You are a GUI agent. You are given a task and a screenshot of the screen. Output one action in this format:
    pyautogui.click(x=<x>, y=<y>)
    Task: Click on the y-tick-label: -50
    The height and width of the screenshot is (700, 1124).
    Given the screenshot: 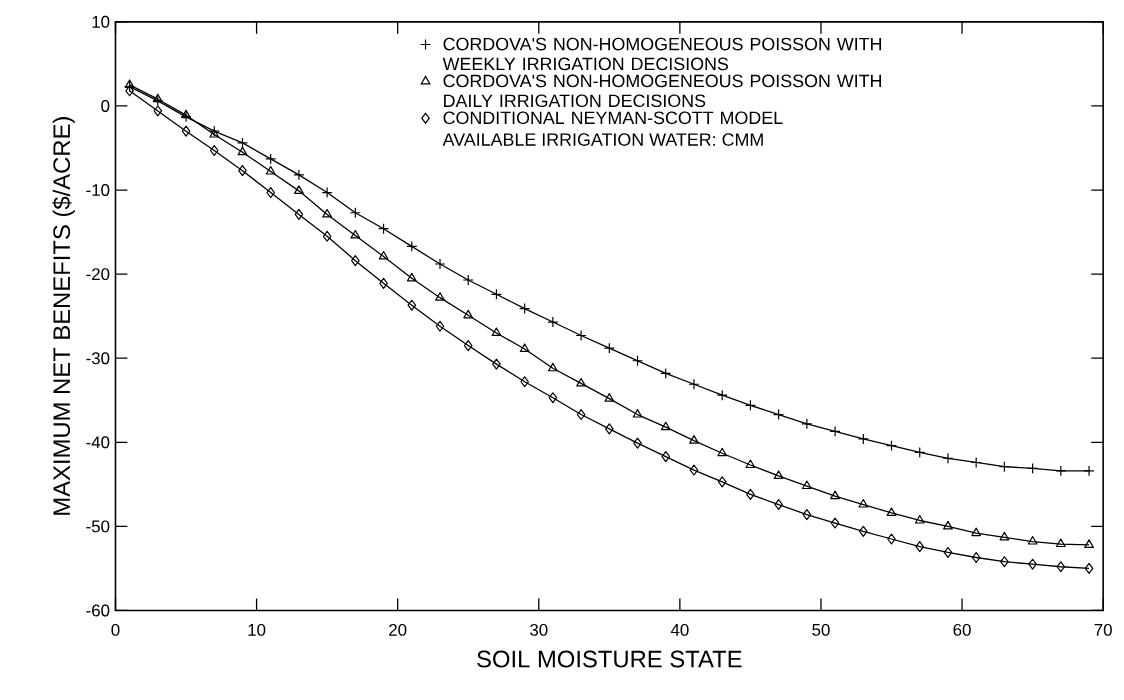 What is the action you would take?
    pyautogui.click(x=98, y=526)
    